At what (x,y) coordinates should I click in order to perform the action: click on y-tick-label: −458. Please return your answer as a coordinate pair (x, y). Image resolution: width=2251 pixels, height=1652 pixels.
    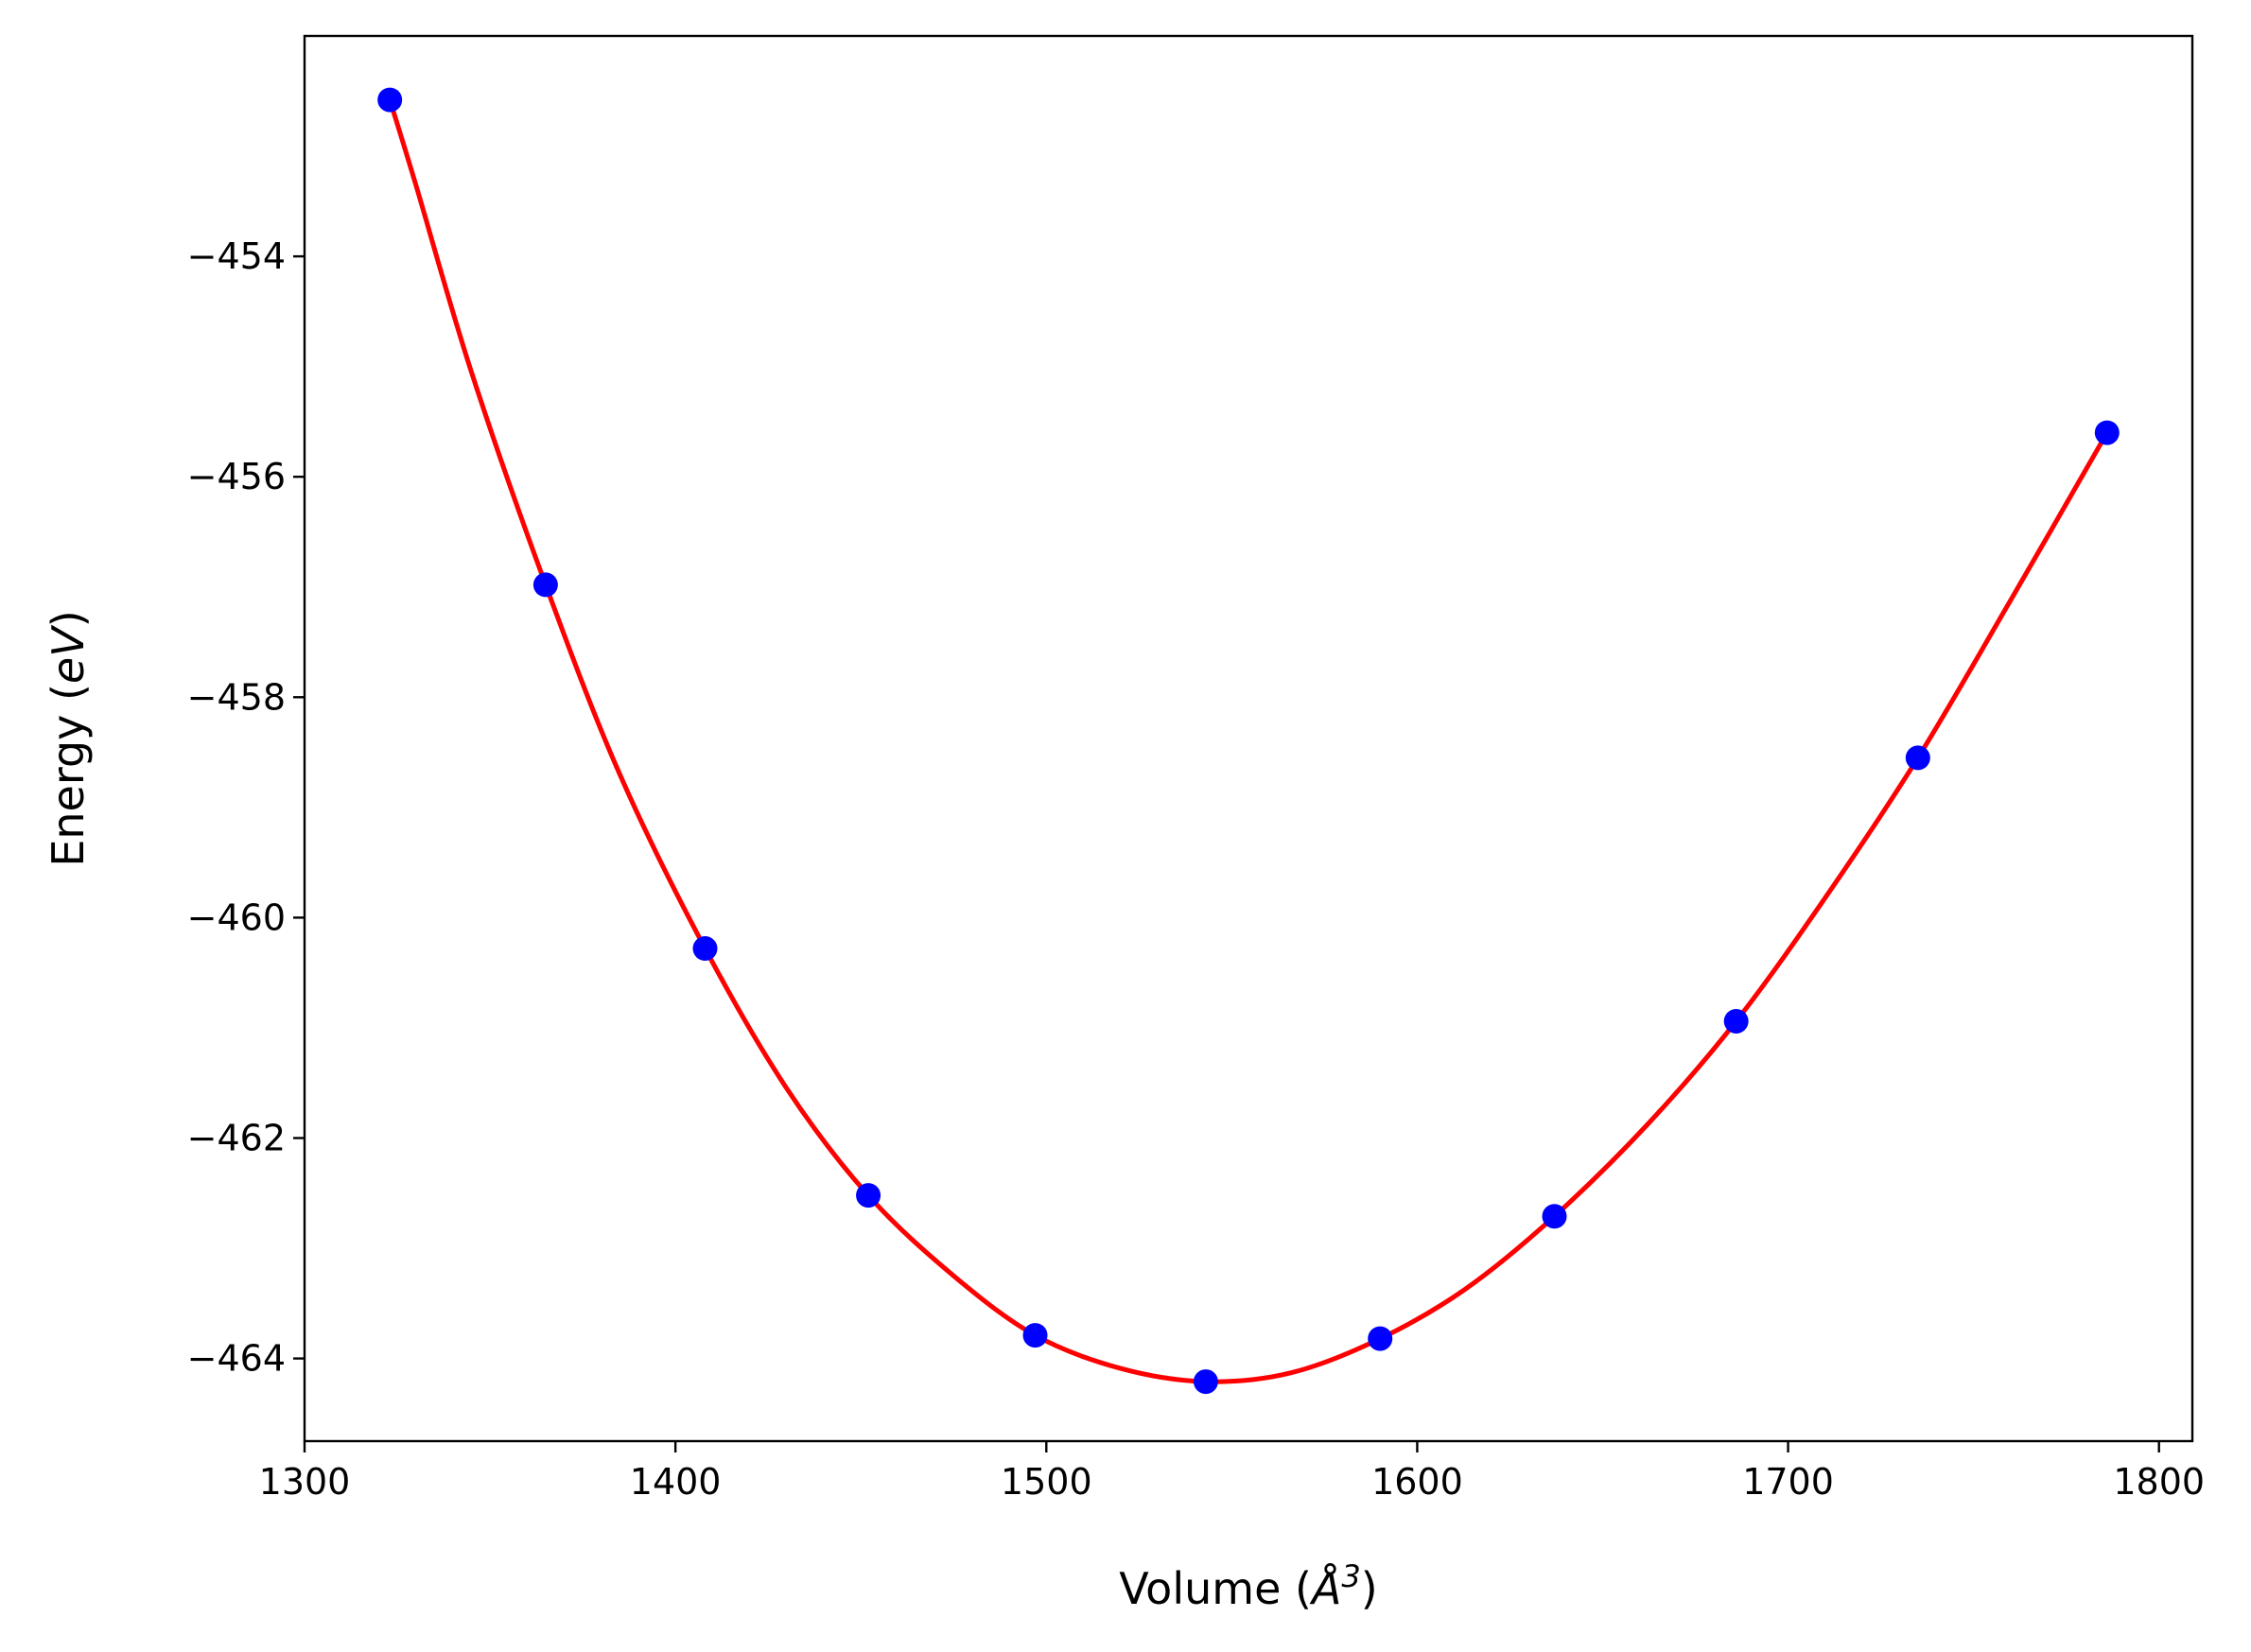
    Looking at the image, I should click on (236, 697).